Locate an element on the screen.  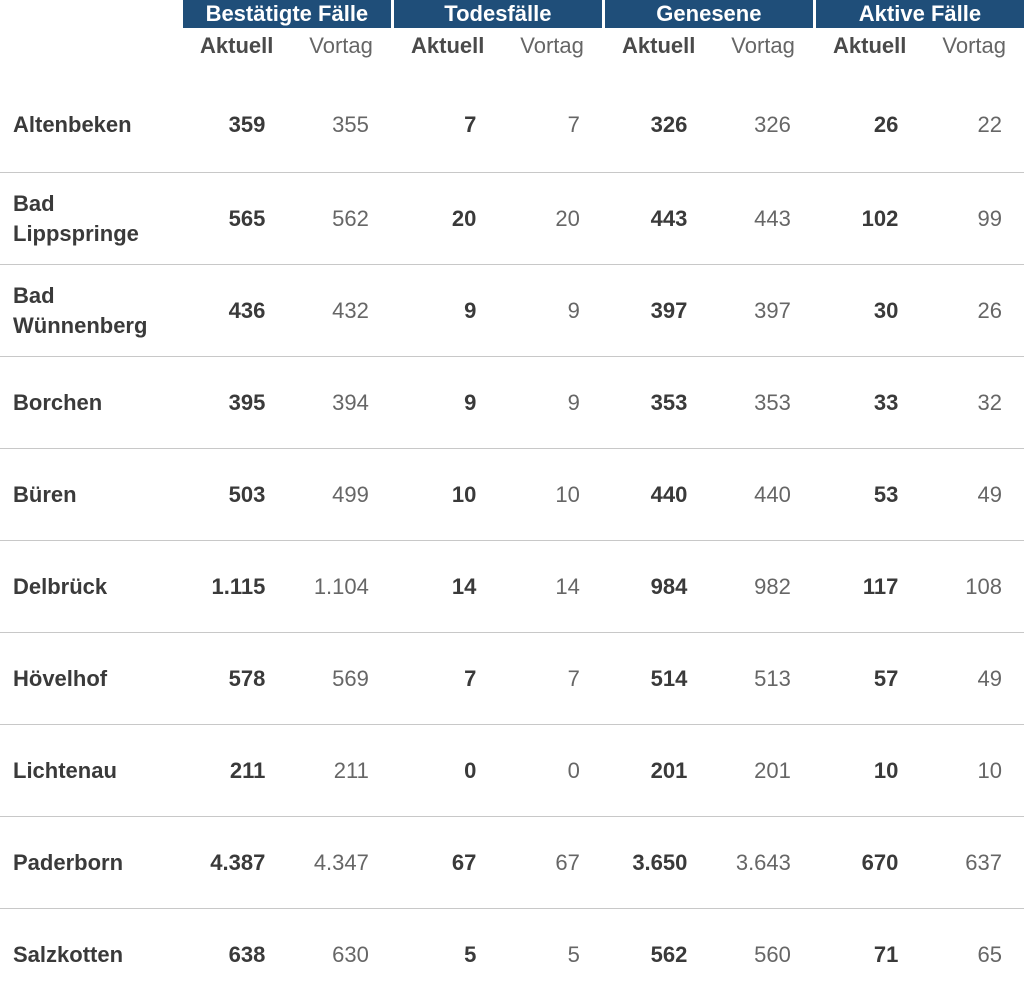
table-row: Altenbeken 359 355 7 7 326 326 26 22 is located at coordinates (512, 122).